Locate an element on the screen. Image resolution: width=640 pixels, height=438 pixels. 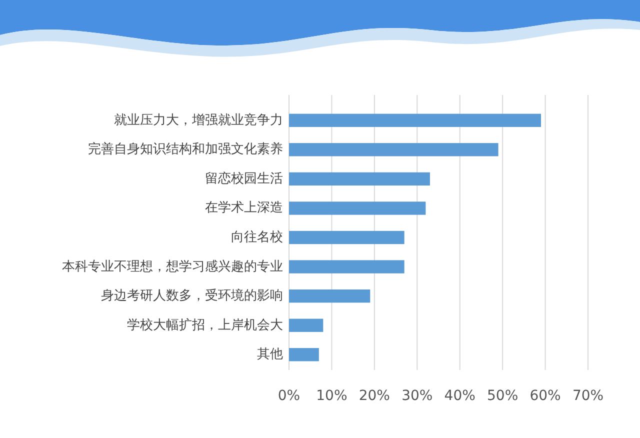
x-tick-label: 70% is located at coordinates (588, 396).